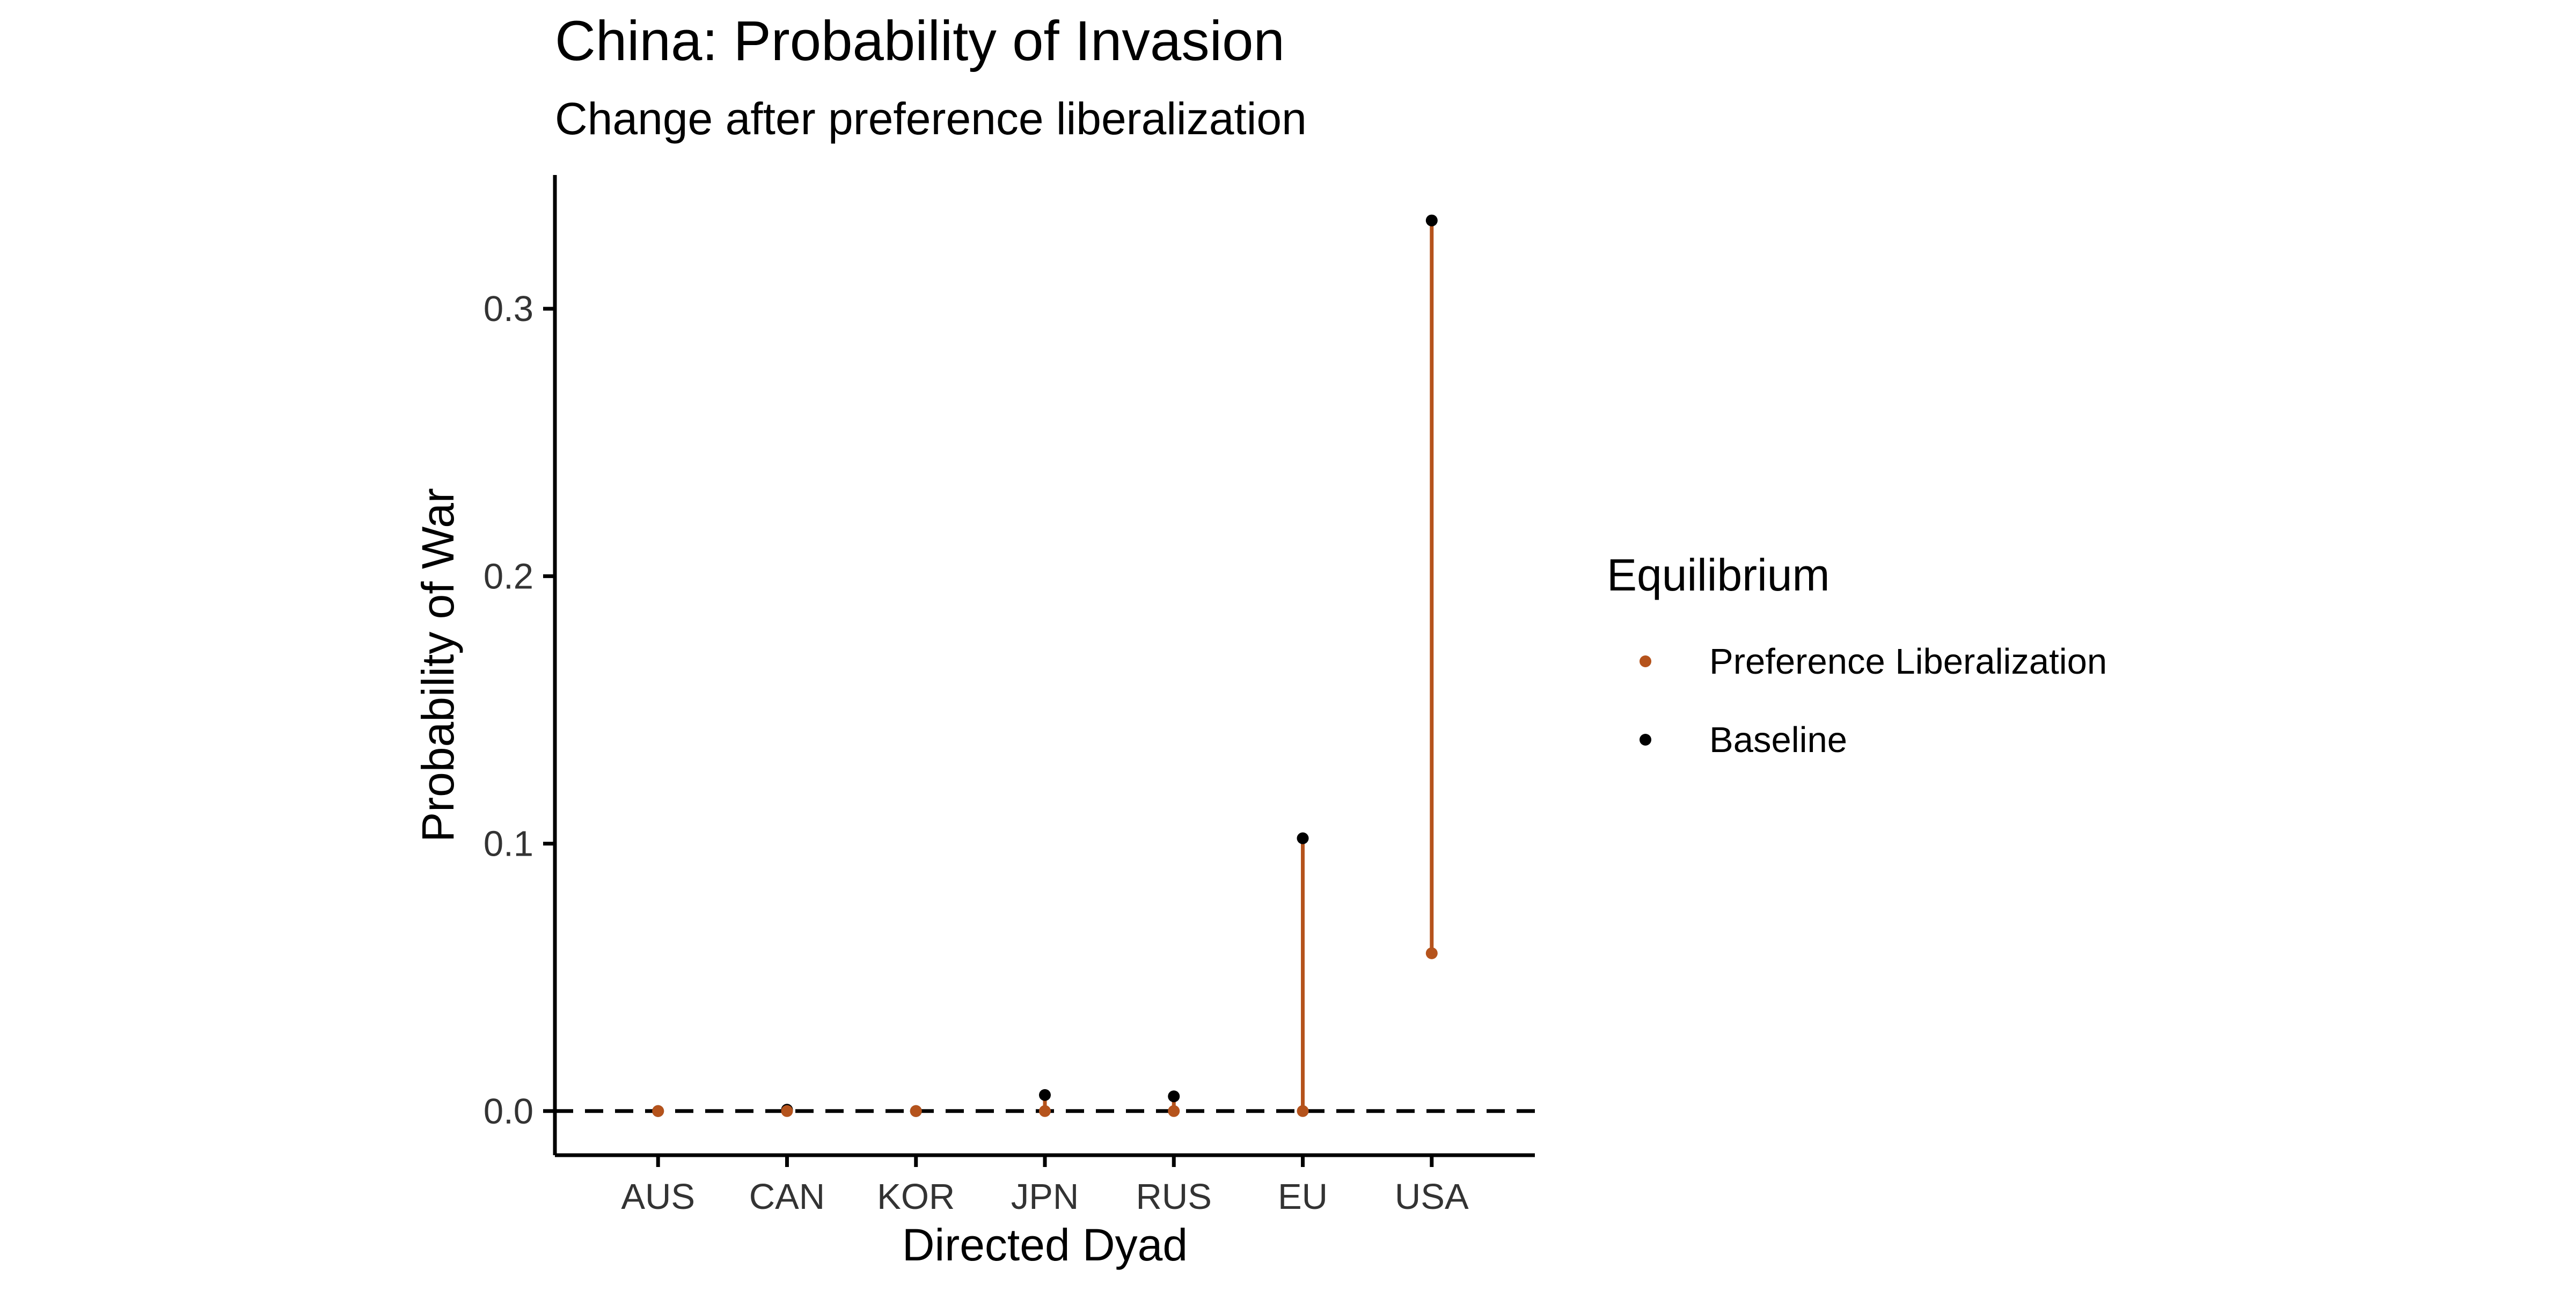  Describe the element at coordinates (1174, 1096) in the screenshot. I see `point-baseline-rus` at that location.